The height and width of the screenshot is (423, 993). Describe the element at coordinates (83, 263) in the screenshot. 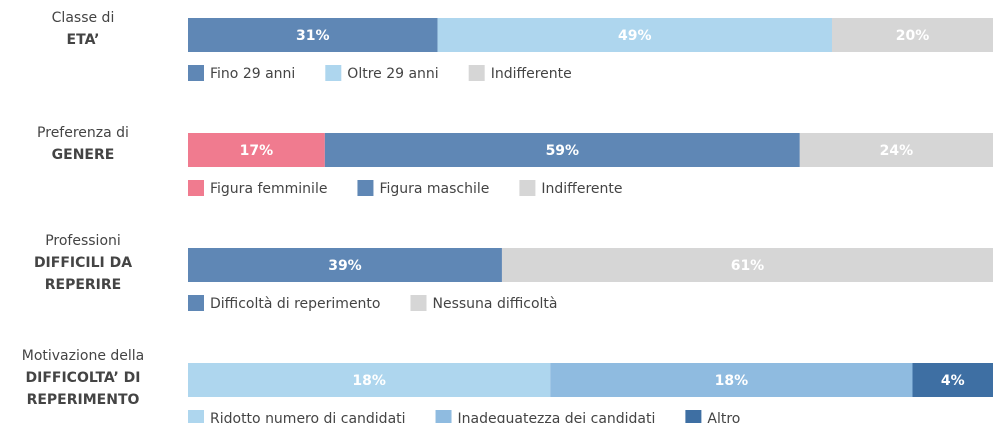

I see `row-label: DIFFICILI DA` at that location.